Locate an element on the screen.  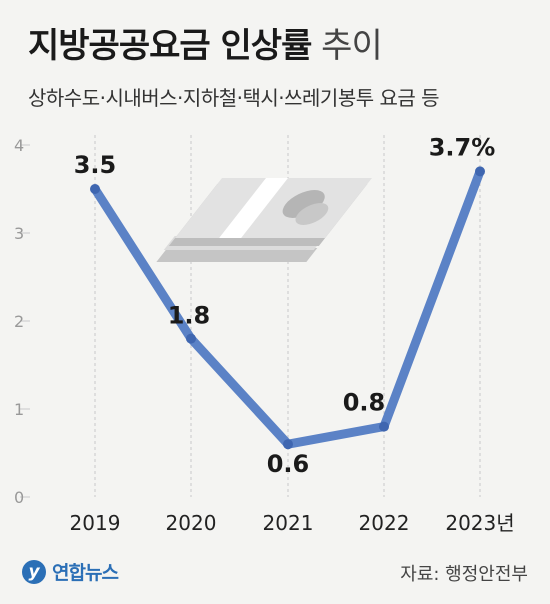
x-tick-label-0: 2019 is located at coordinates (95, 523).